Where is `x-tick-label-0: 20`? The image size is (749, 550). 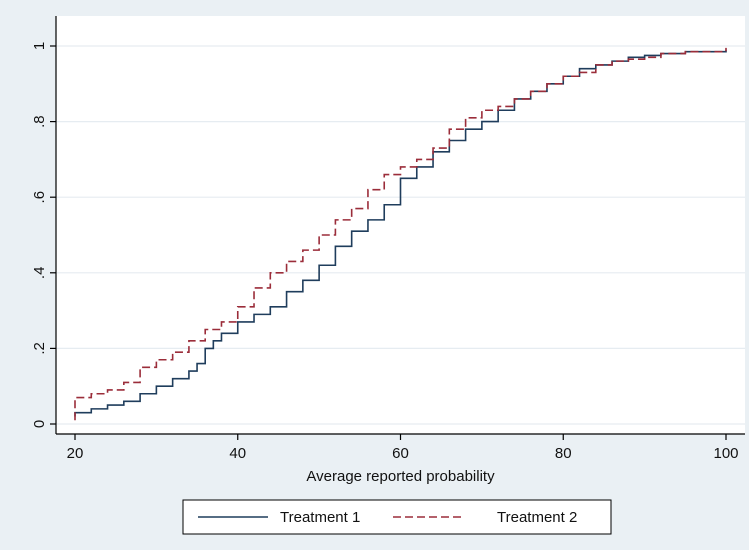 x-tick-label-0: 20 is located at coordinates (75, 453).